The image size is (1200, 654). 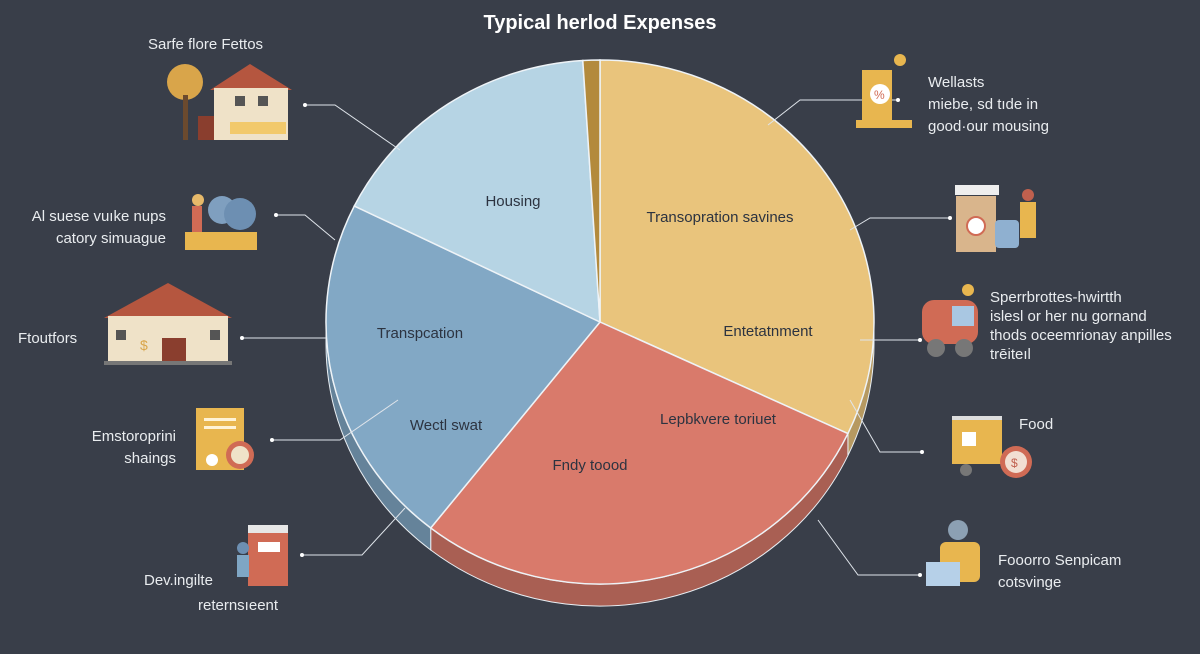 I want to click on slice-label: Housing, so click(x=512, y=201).